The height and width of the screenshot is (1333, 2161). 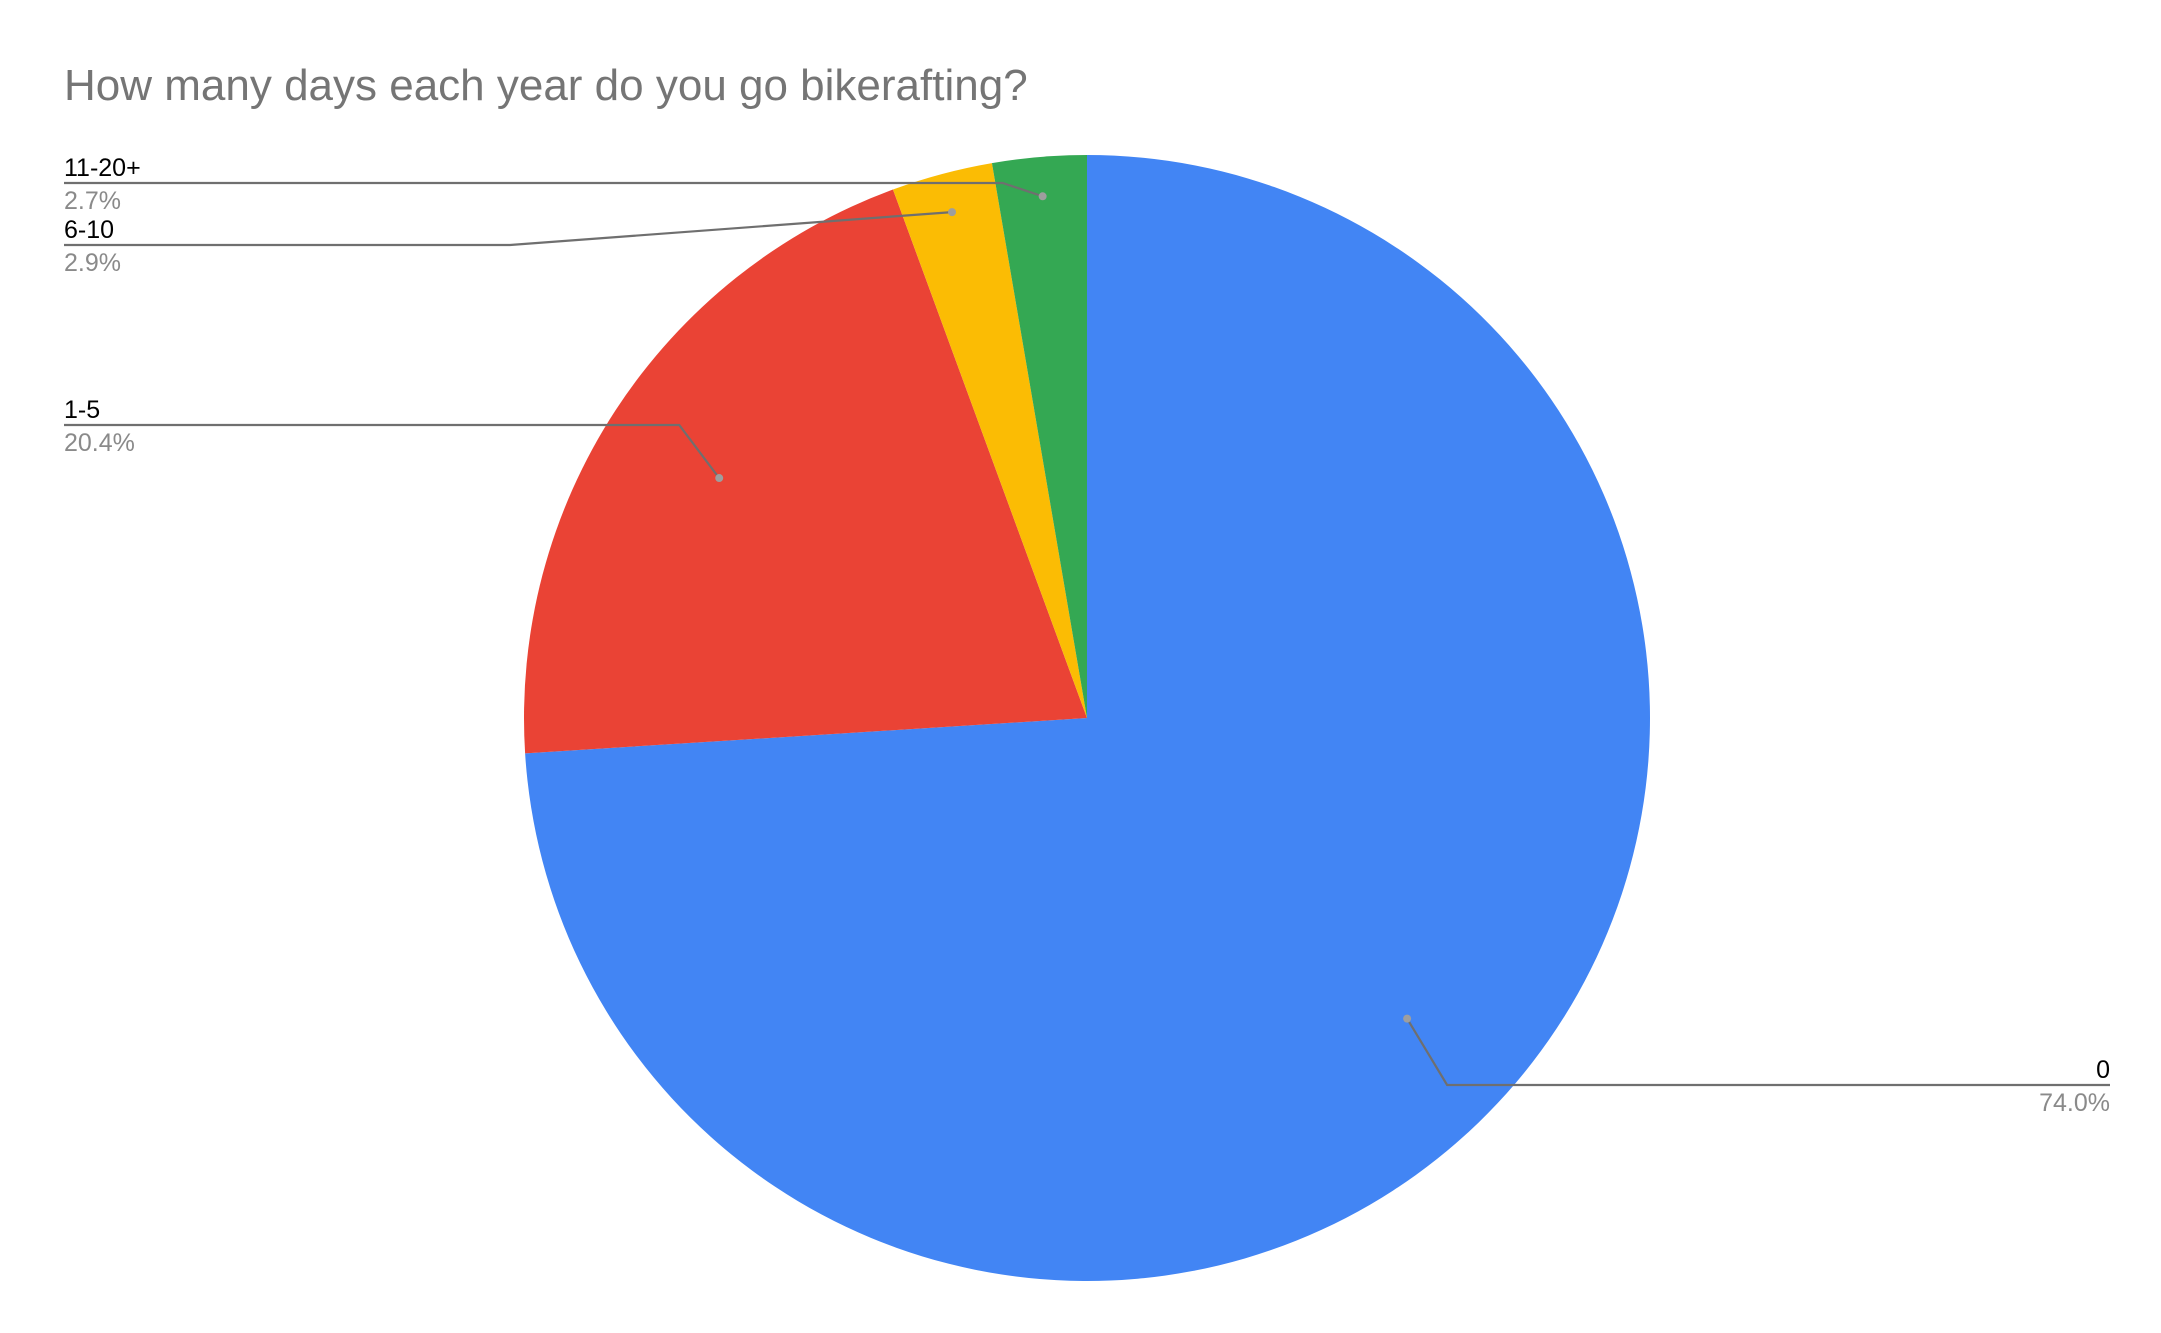 What do you see at coordinates (82, 410) in the screenshot?
I see `slice-label-1-5: 1-5` at bounding box center [82, 410].